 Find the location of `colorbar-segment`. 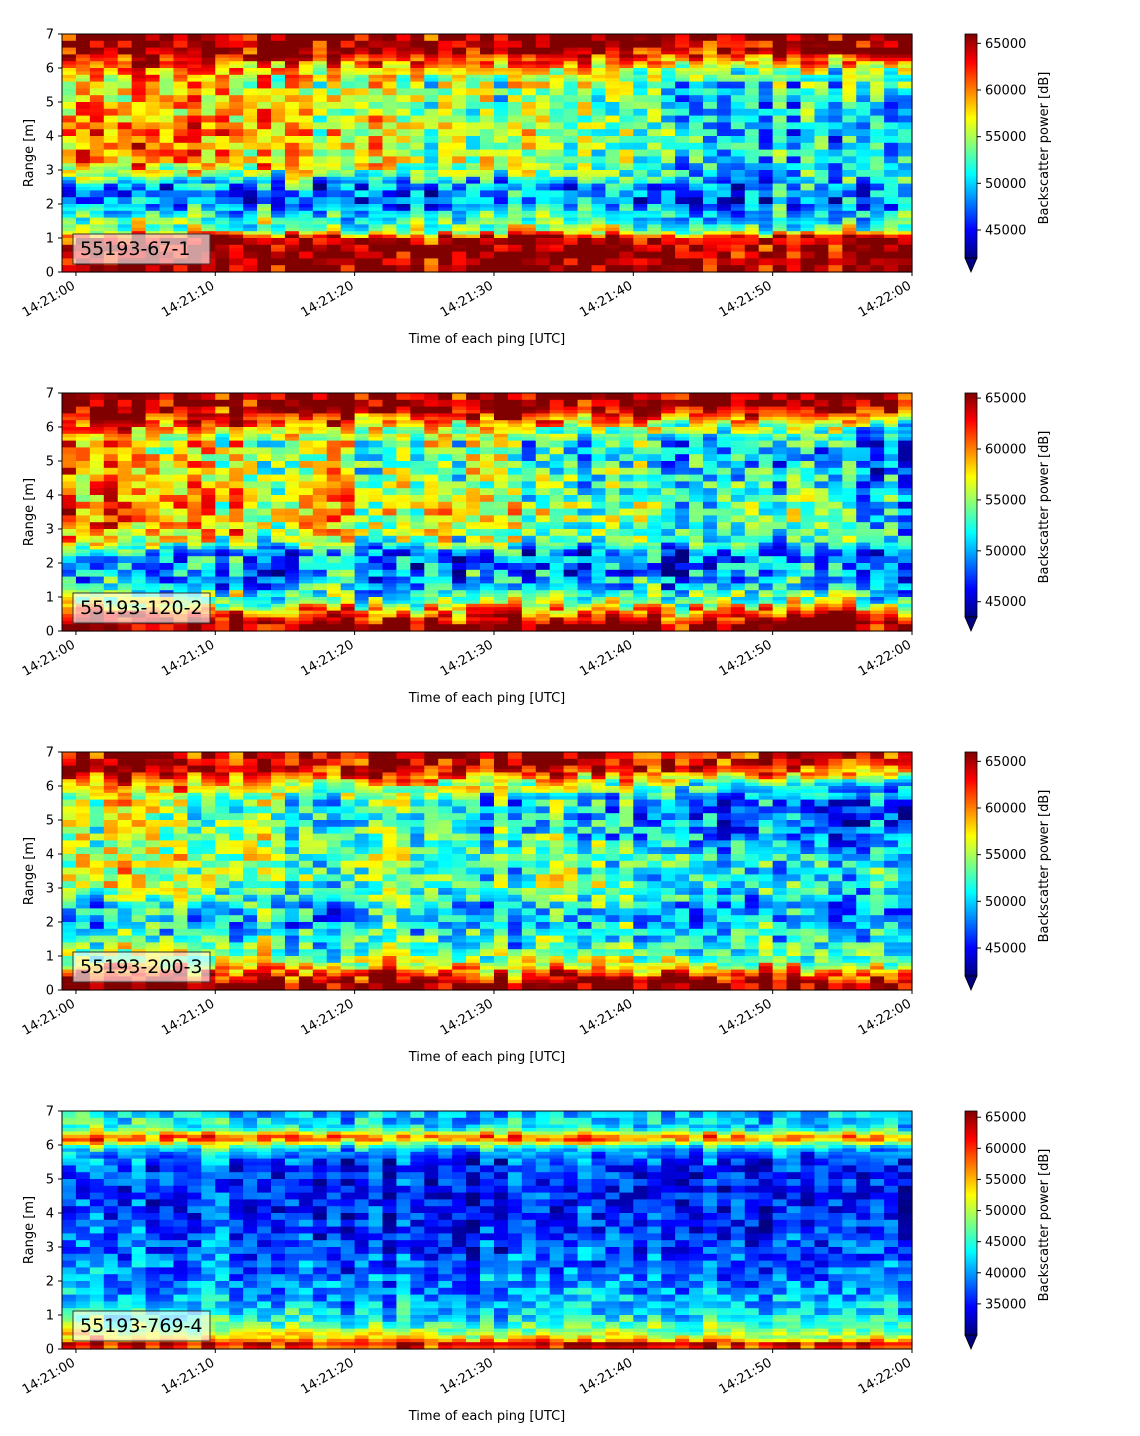

colorbar-segment is located at coordinates (971, 35).